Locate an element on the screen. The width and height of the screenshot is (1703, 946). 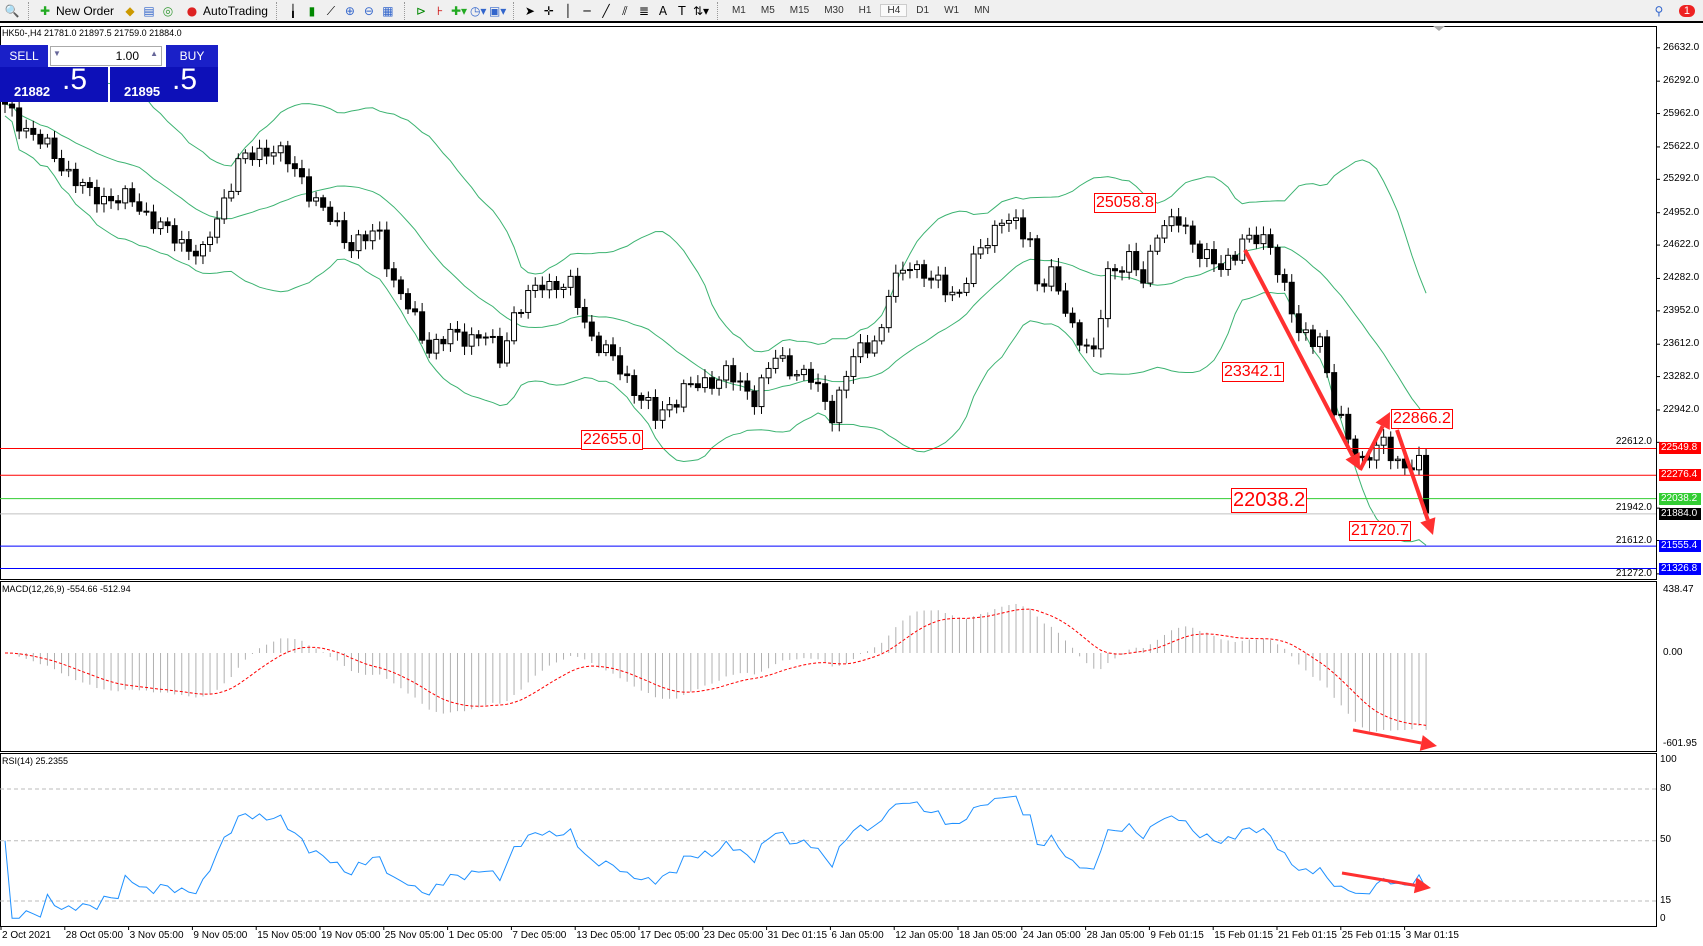
search-icon: ⚲ is located at coordinates (1659, 10).